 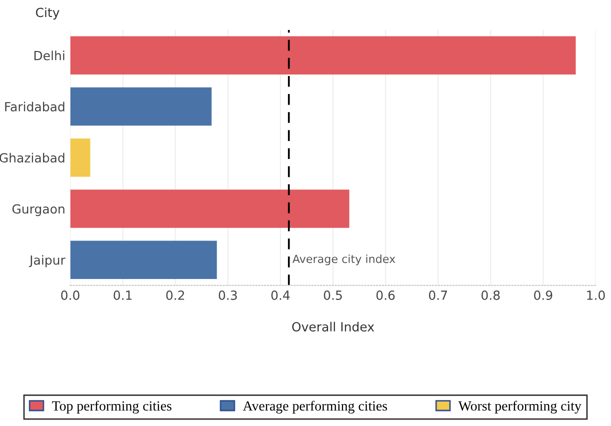 I want to click on legend-label: Average performing cities, so click(x=315, y=407).